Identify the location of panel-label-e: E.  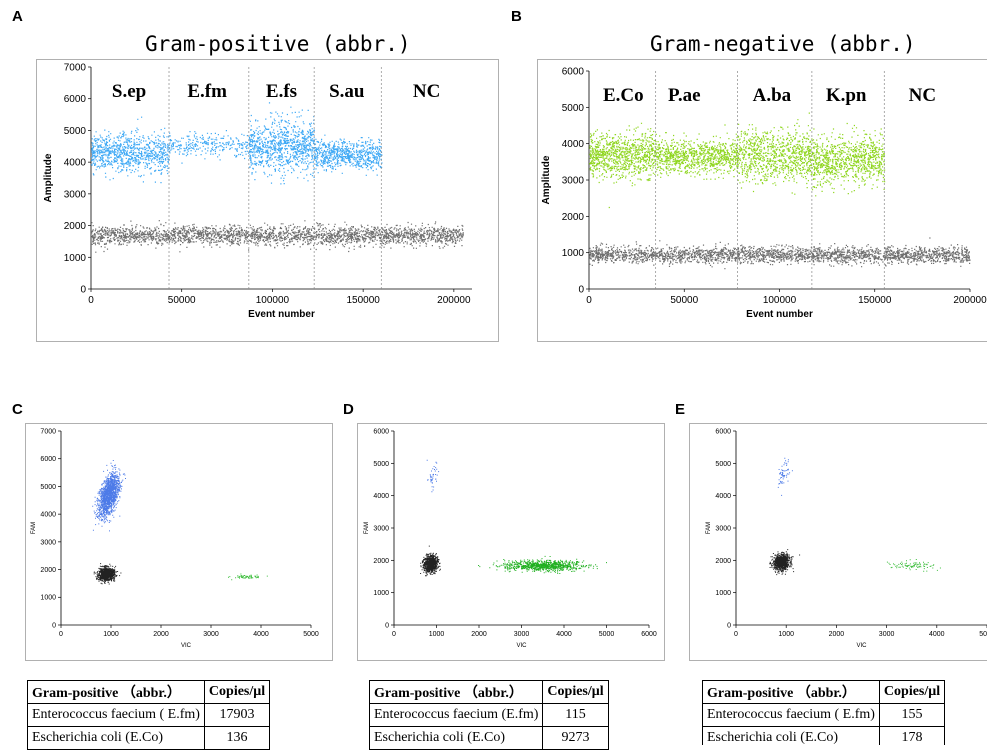
(680, 409).